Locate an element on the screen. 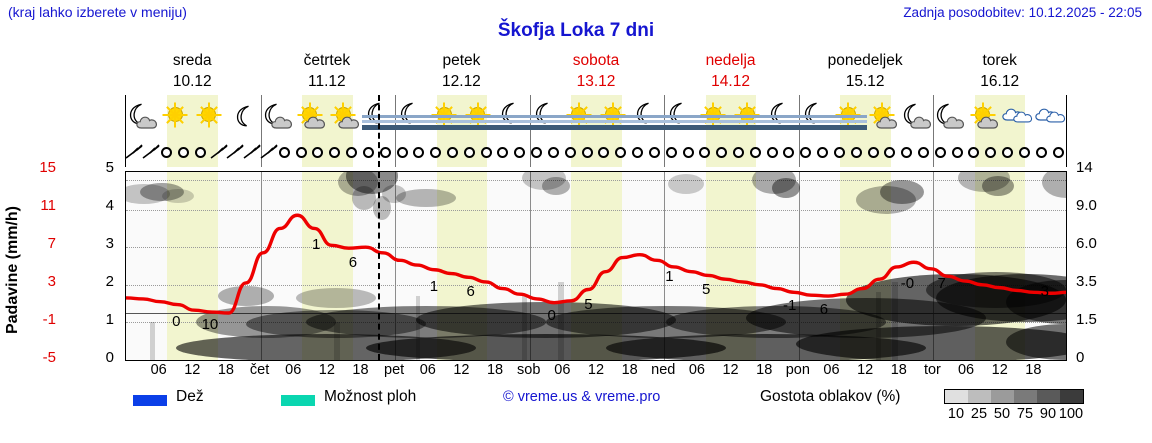 The height and width of the screenshot is (443, 1152). day-date: 13.12 is located at coordinates (596, 81).